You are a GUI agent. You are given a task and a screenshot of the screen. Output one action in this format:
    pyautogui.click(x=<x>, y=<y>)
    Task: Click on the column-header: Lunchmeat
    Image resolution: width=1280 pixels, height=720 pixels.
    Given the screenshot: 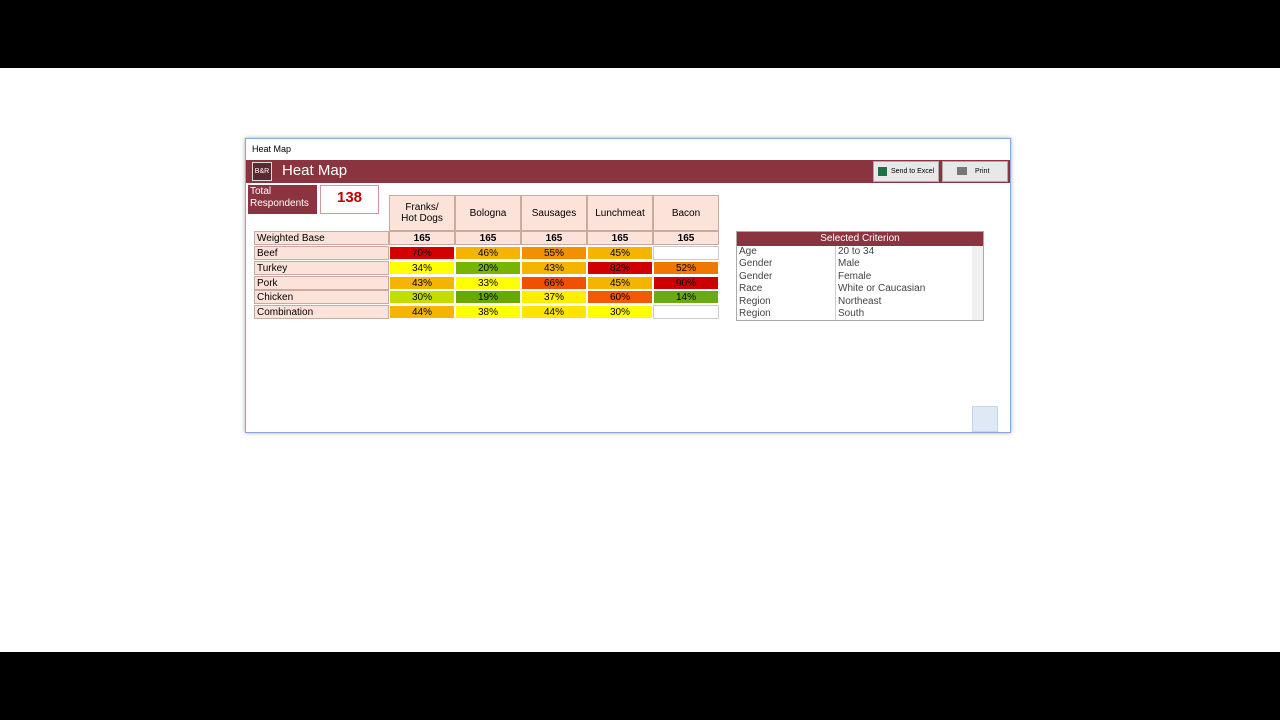 What is the action you would take?
    pyautogui.click(x=620, y=213)
    